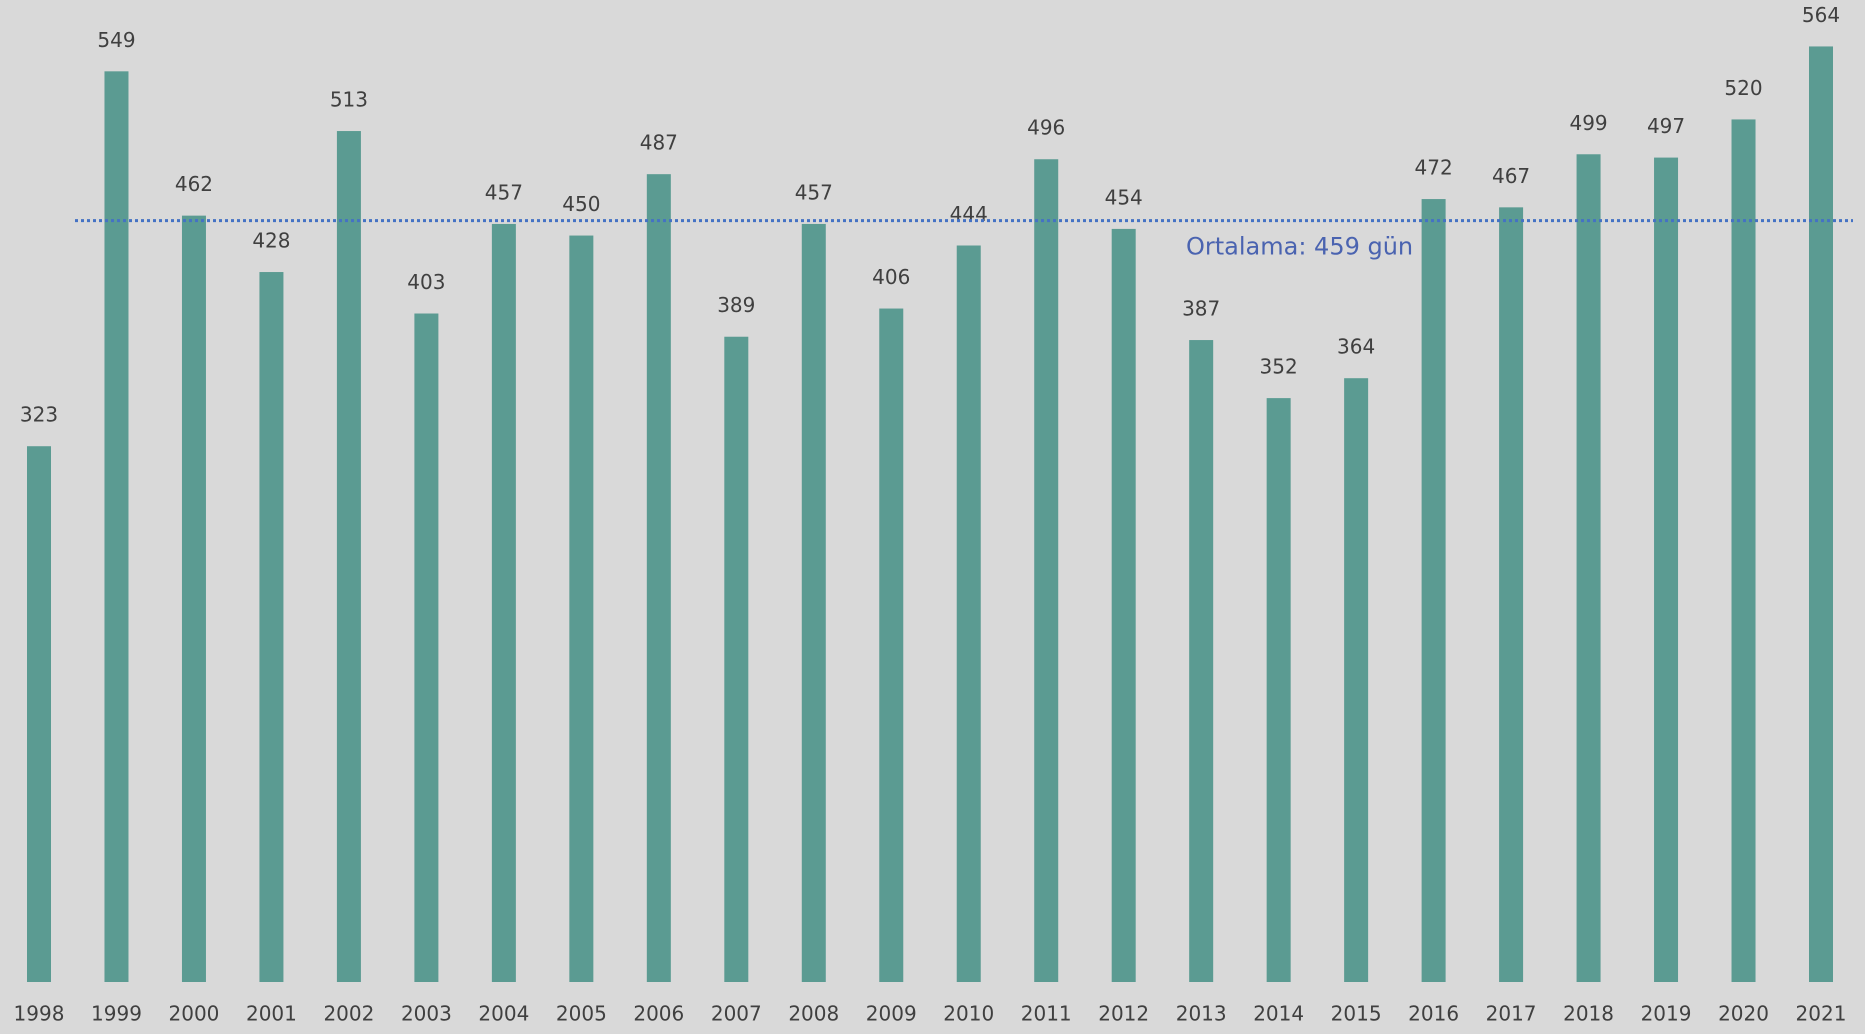 This screenshot has height=1034, width=1865. Describe the element at coordinates (1666, 126) in the screenshot. I see `data-label: 497` at that location.